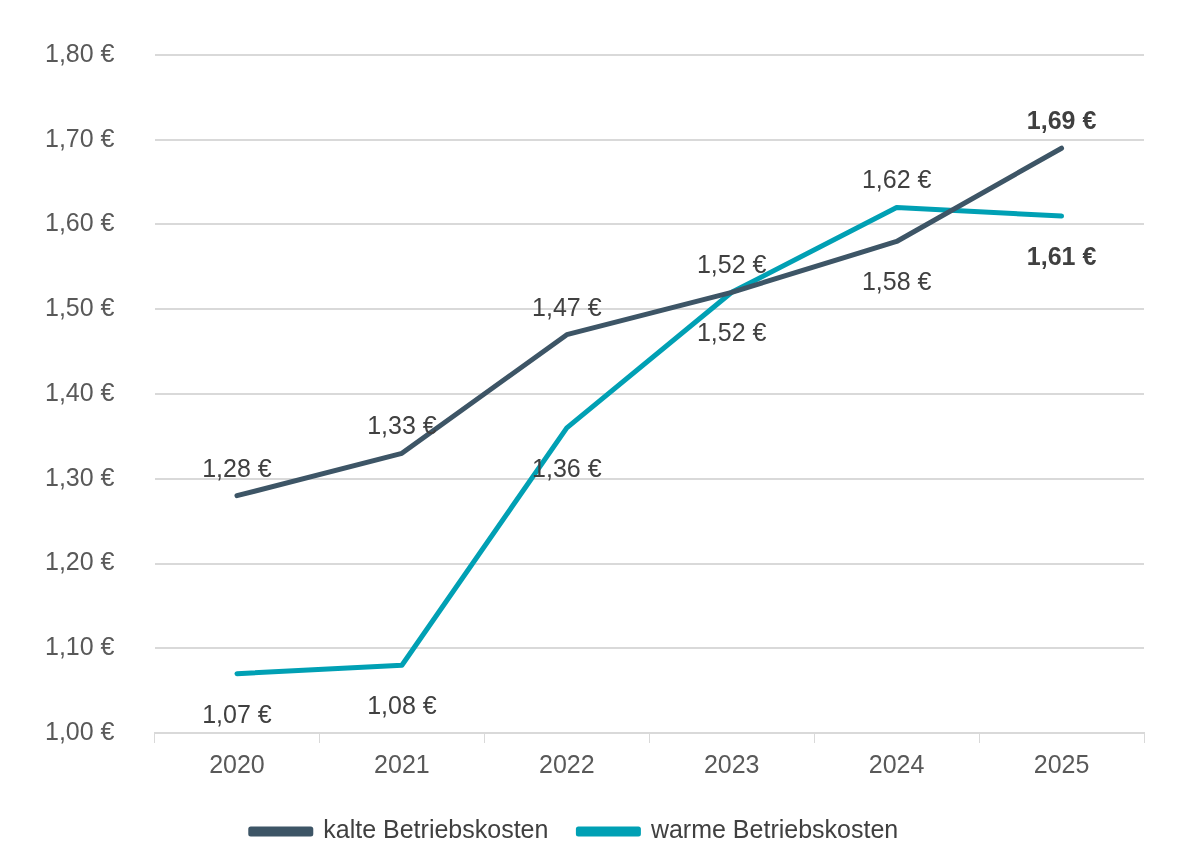  Describe the element at coordinates (1061, 763) in the screenshot. I see `x-tick-label: 2025` at that location.